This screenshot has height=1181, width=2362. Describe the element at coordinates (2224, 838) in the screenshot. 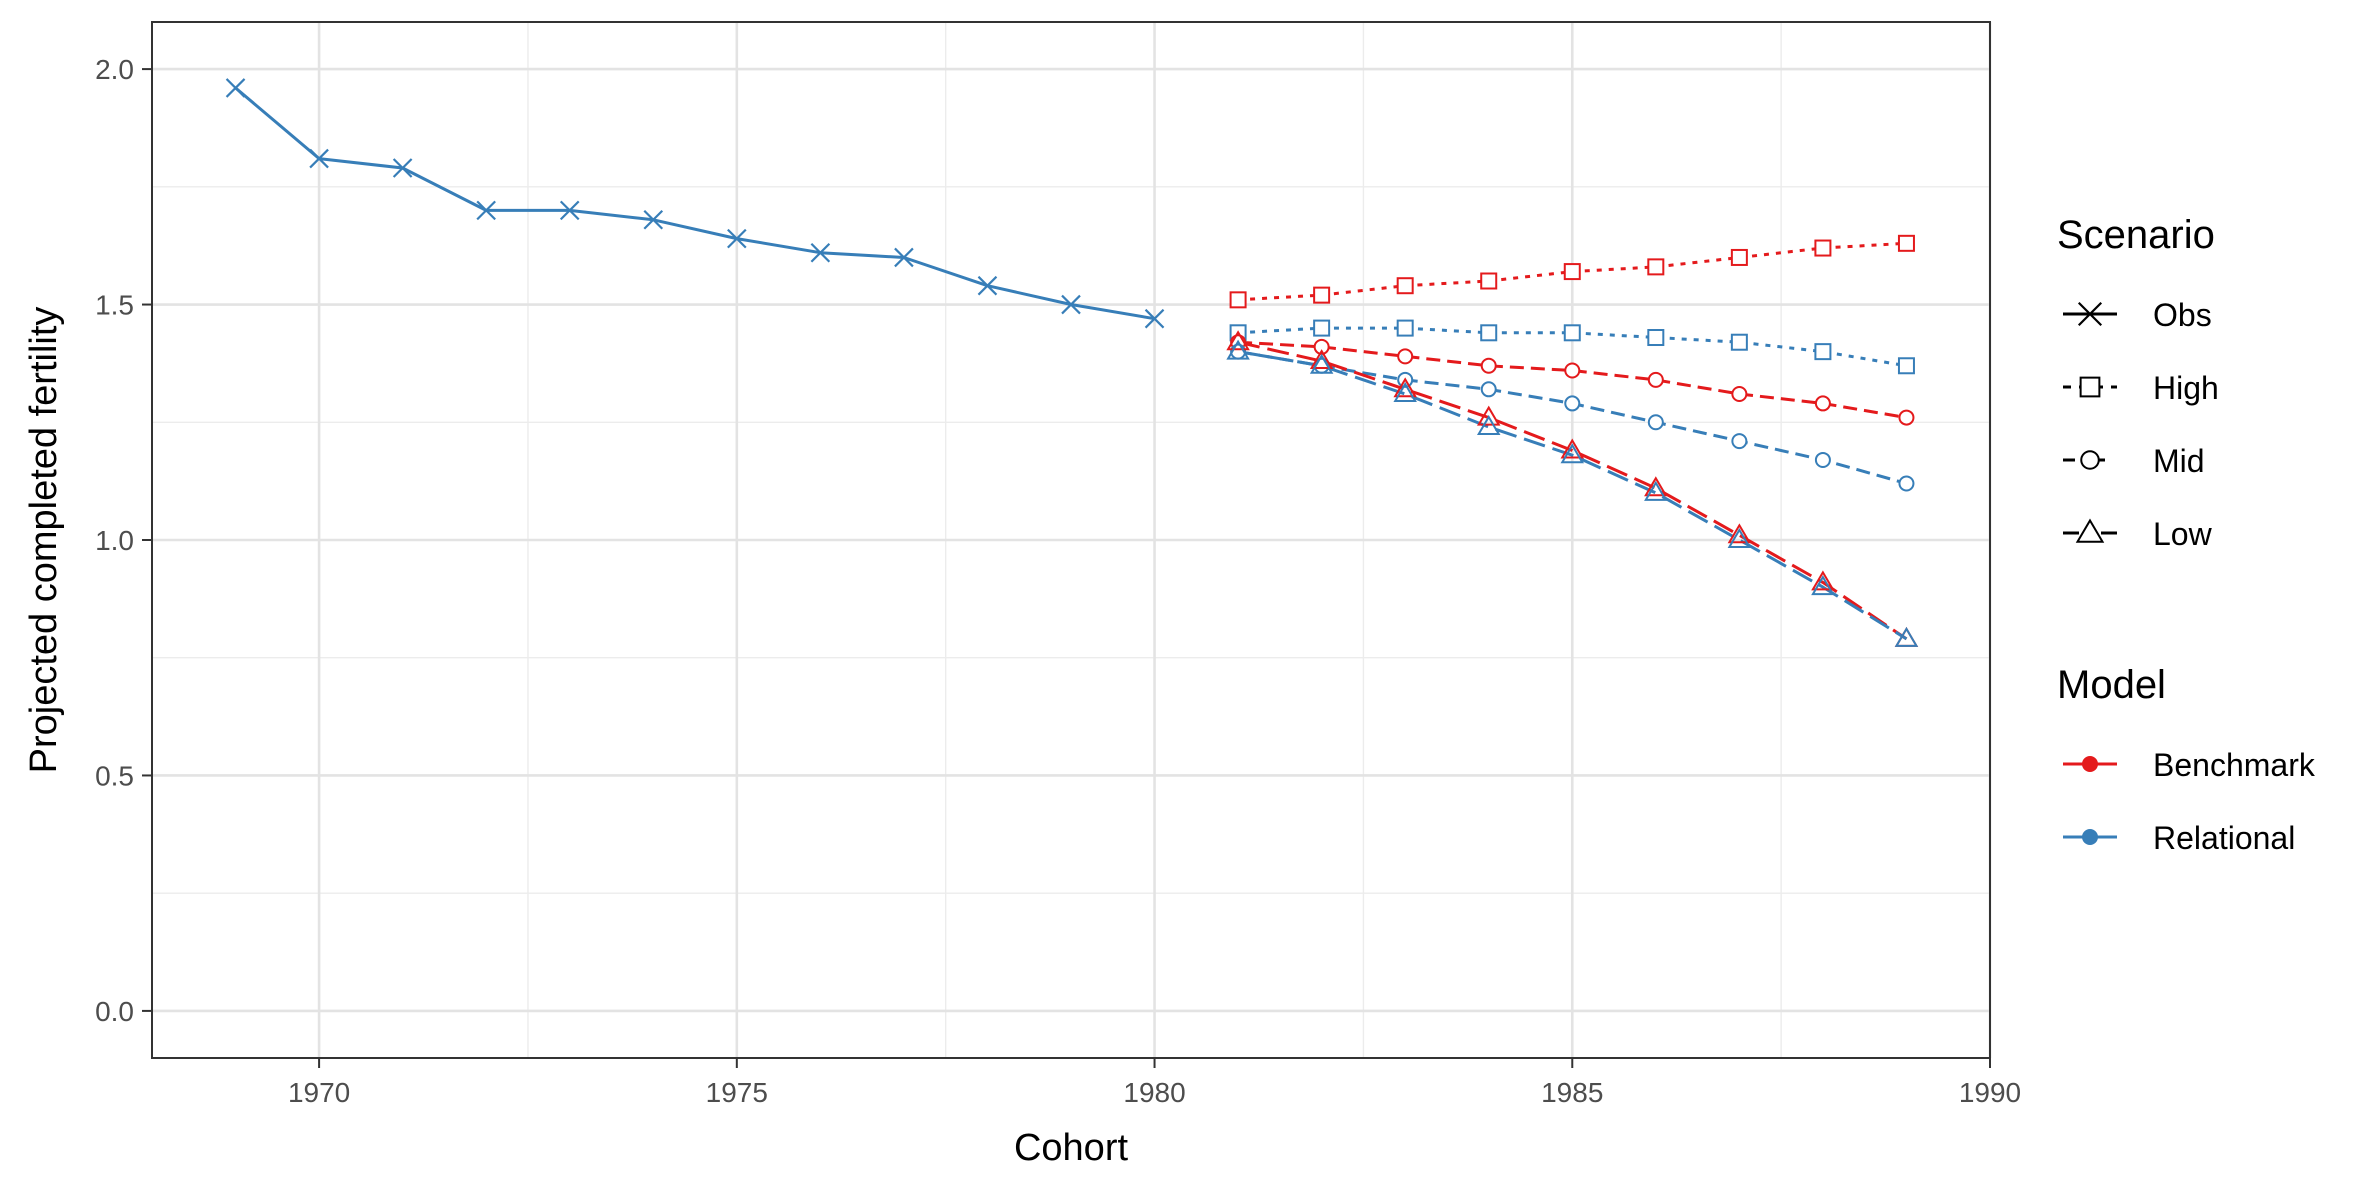

I see `legend-label-relational: Relational` at that location.